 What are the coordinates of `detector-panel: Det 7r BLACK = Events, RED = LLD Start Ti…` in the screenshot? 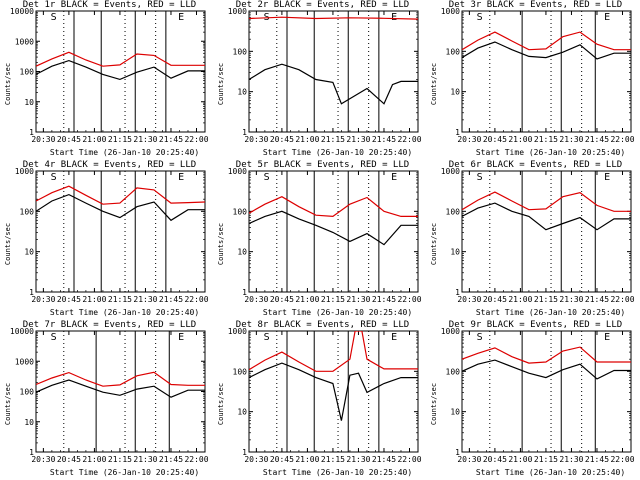 It's located at (106, 400).